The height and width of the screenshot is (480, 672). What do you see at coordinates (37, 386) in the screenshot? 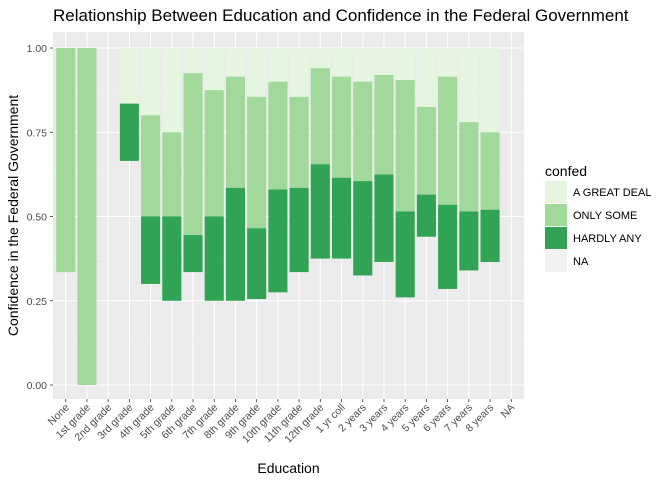
I see `y-tick-label: 0.00` at bounding box center [37, 386].